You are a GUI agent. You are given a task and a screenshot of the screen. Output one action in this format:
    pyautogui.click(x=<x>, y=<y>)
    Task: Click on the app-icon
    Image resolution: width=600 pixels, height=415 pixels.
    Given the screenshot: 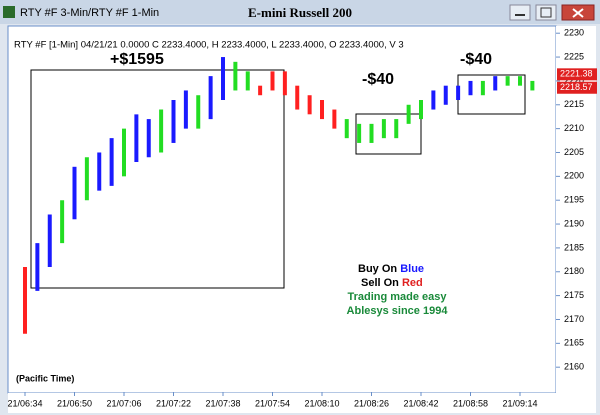 What is the action you would take?
    pyautogui.click(x=9, y=12)
    